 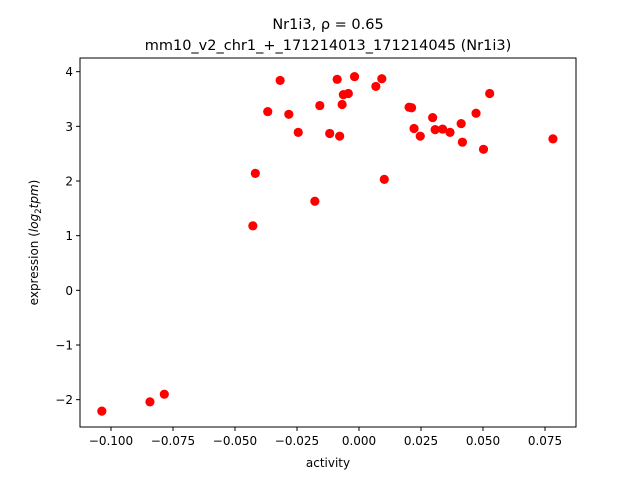 I want to click on y-axis-label-math: log, so click(x=34, y=222).